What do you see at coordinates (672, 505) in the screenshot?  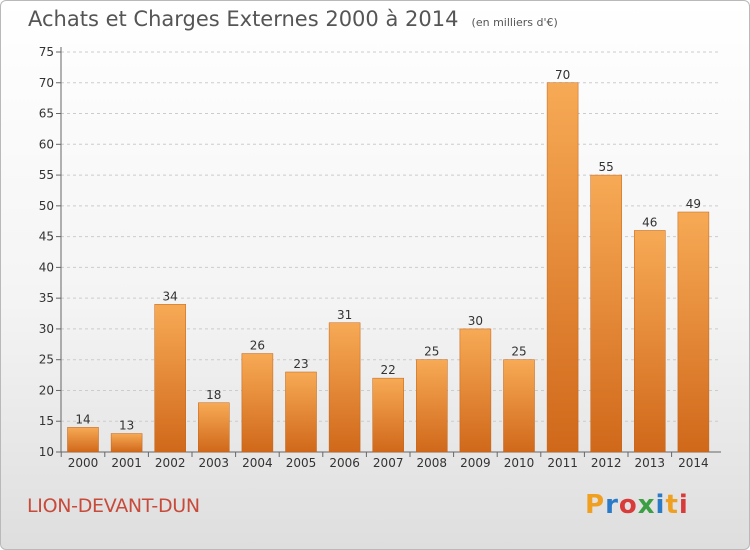 I see `logo-letter: t` at bounding box center [672, 505].